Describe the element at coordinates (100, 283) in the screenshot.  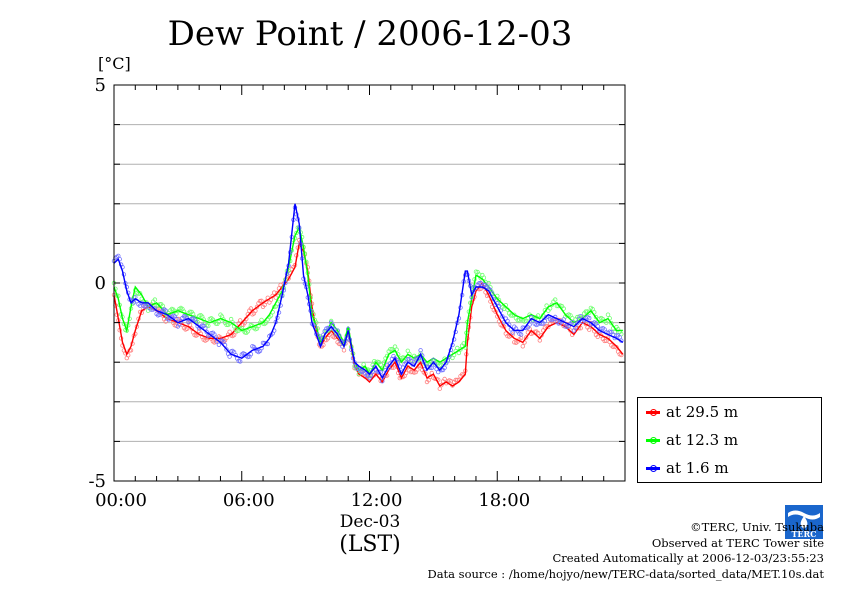
I see `y-tick-label: 0` at that location.